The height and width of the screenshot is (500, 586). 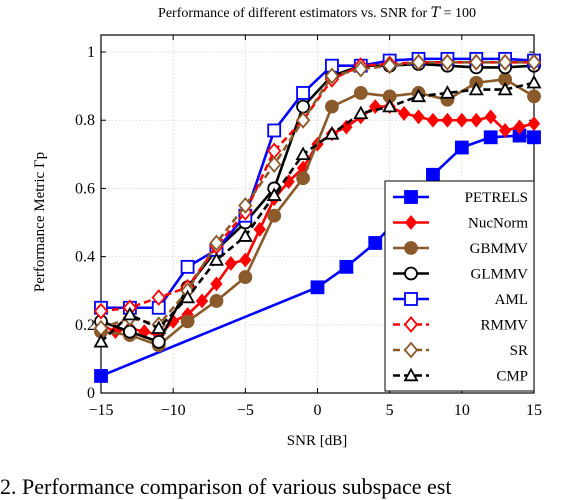 I want to click on x-axis-label: SNR [dB], so click(x=317, y=441).